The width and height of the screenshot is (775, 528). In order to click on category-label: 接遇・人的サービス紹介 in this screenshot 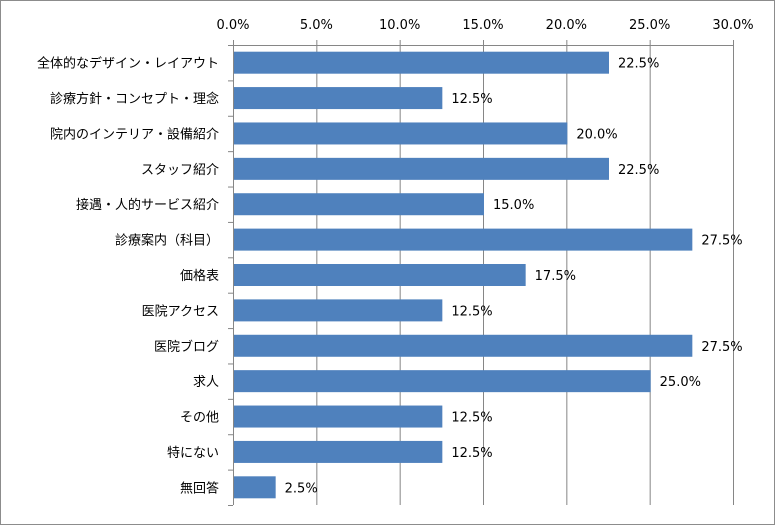, I will do `click(147, 205)`.